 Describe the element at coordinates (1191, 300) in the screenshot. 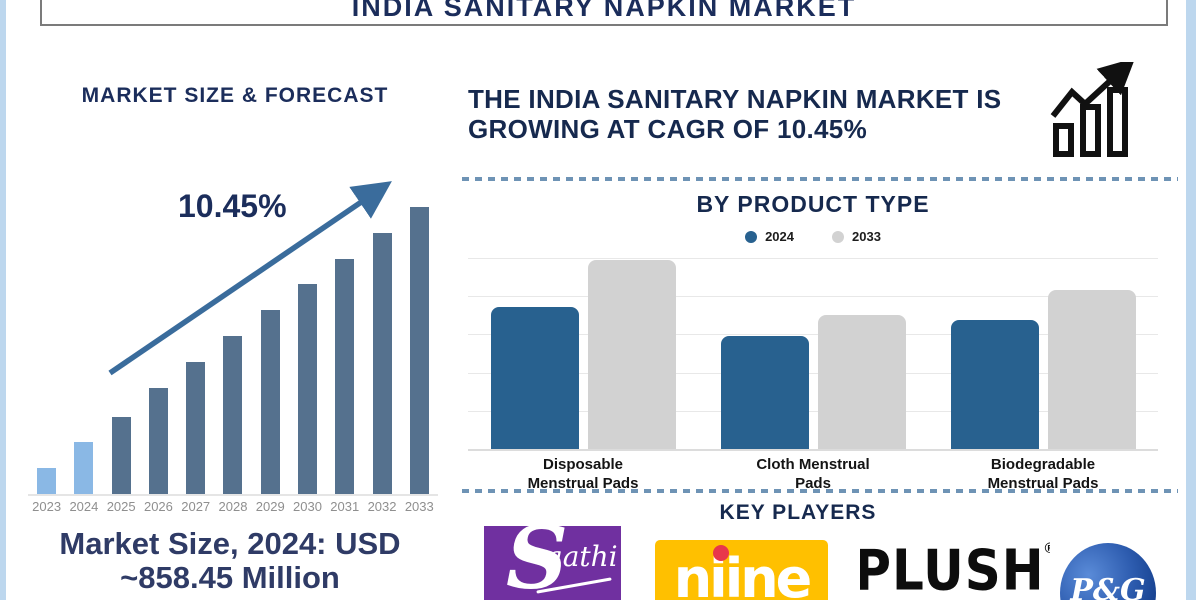

I see `right-edge-stripe` at that location.